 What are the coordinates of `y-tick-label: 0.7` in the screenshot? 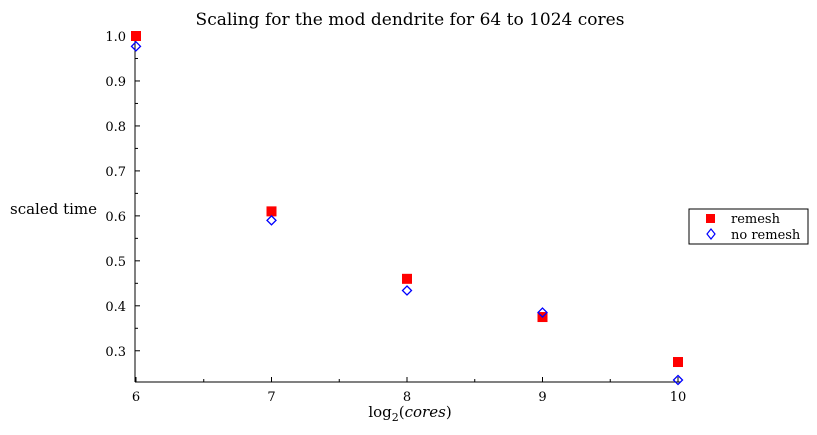 It's located at (115, 172).